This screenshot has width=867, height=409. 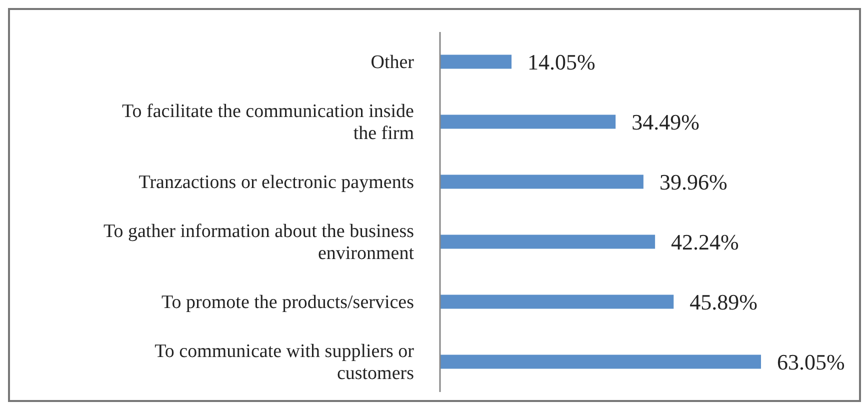 I want to click on y-tick-label: Other, so click(x=392, y=62).